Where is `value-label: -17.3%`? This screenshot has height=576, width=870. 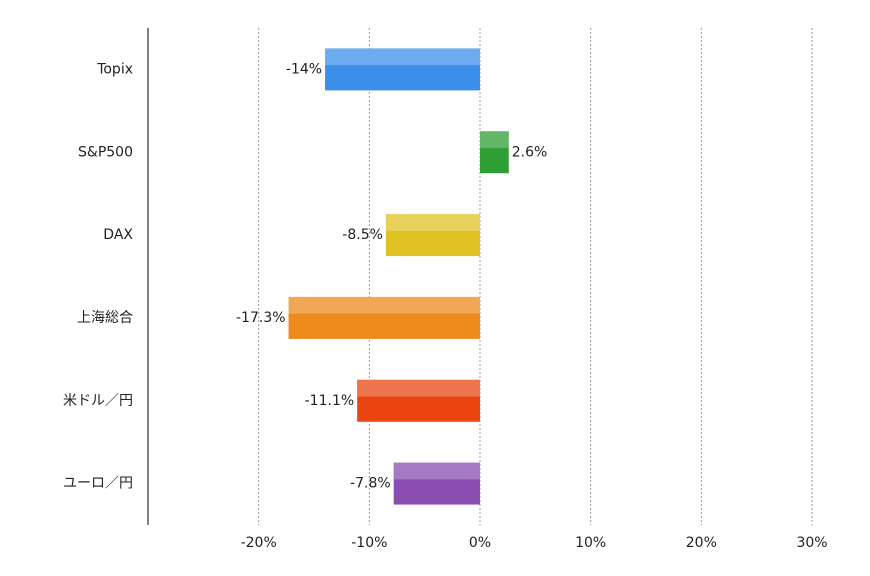
value-label: -17.3% is located at coordinates (261, 318).